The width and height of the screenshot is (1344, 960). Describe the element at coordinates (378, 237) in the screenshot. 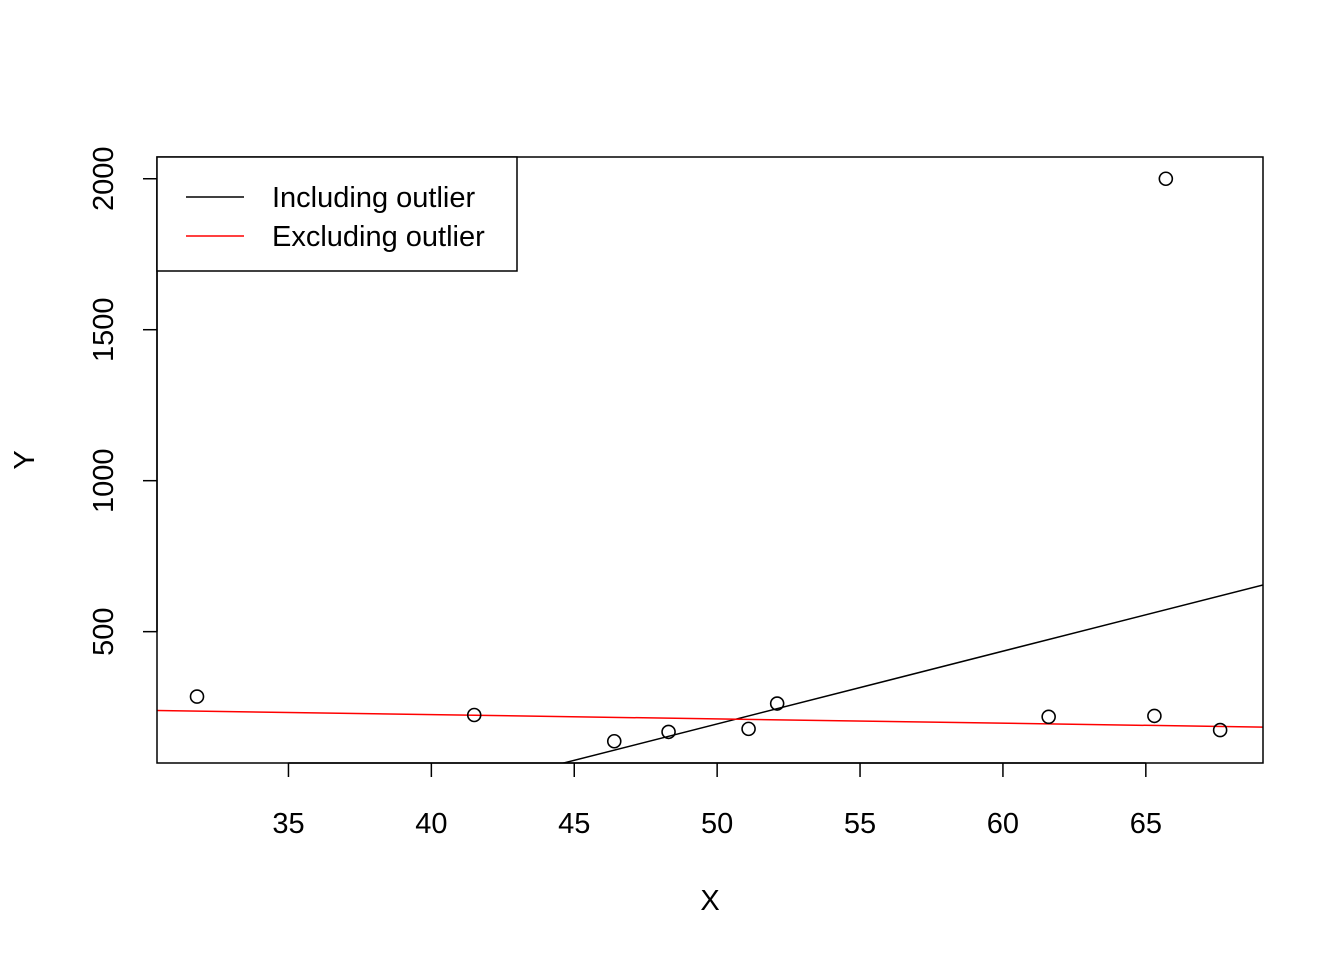

I see `legend-label-excluding: Excluding outlier` at that location.